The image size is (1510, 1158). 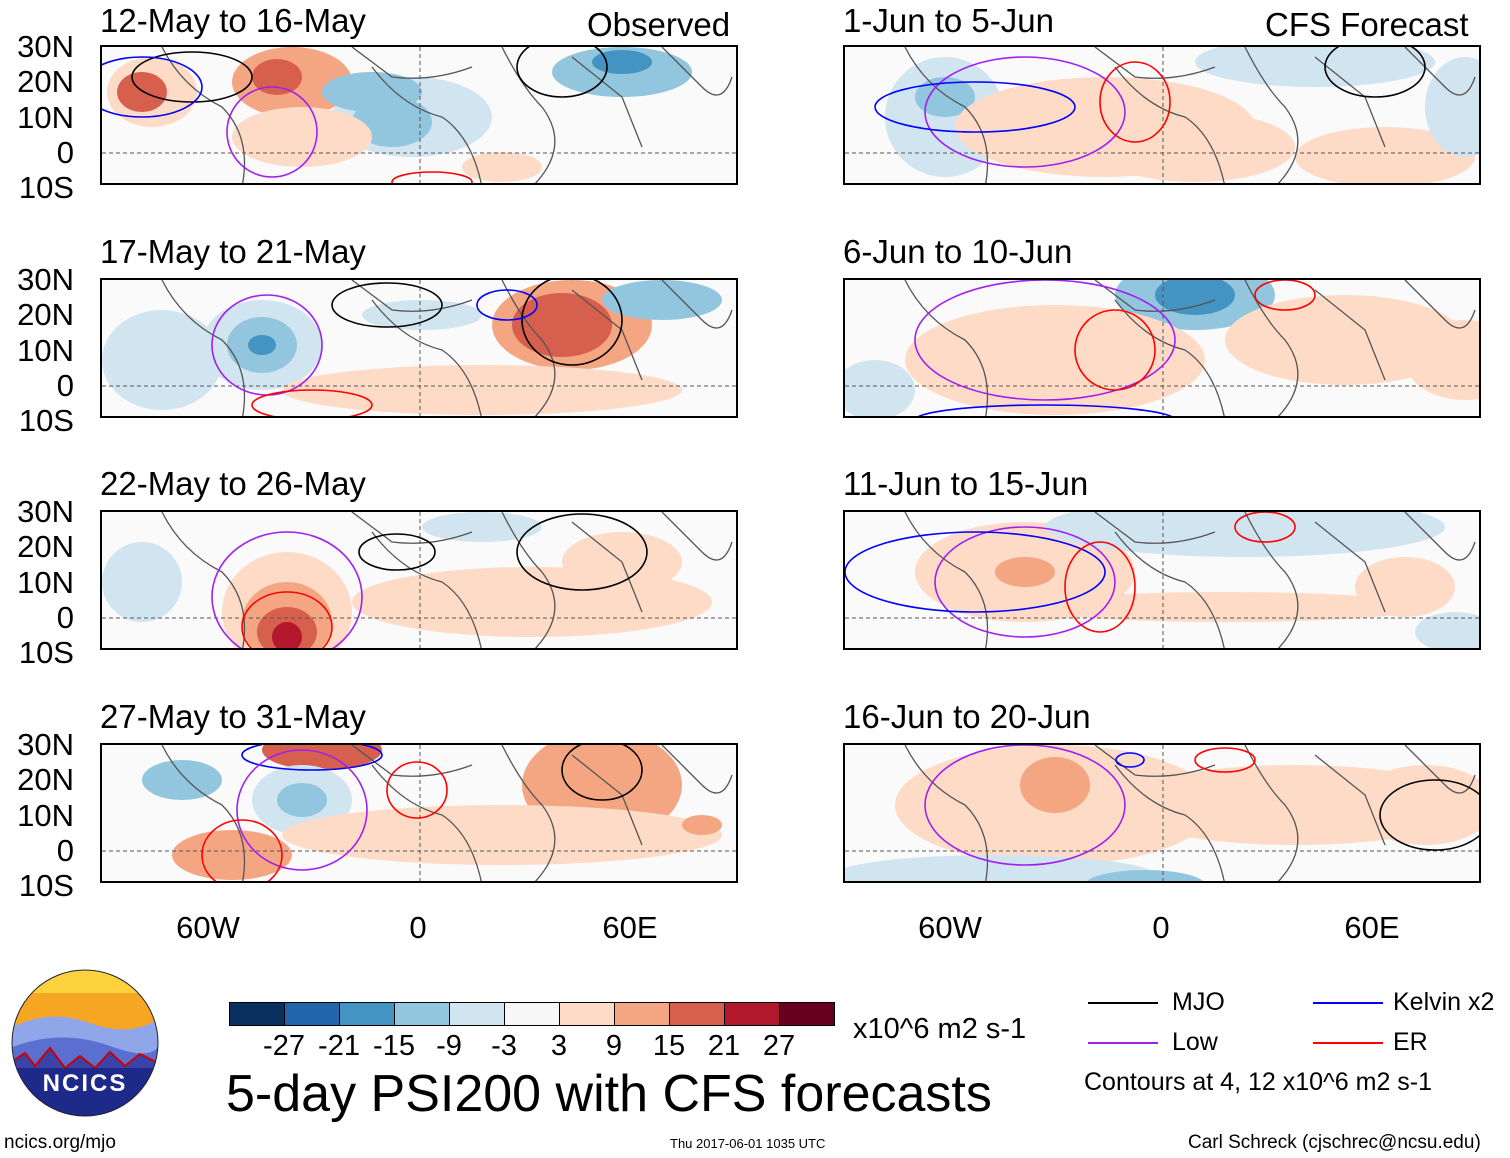 I want to click on observed-label: Observed, so click(x=659, y=24).